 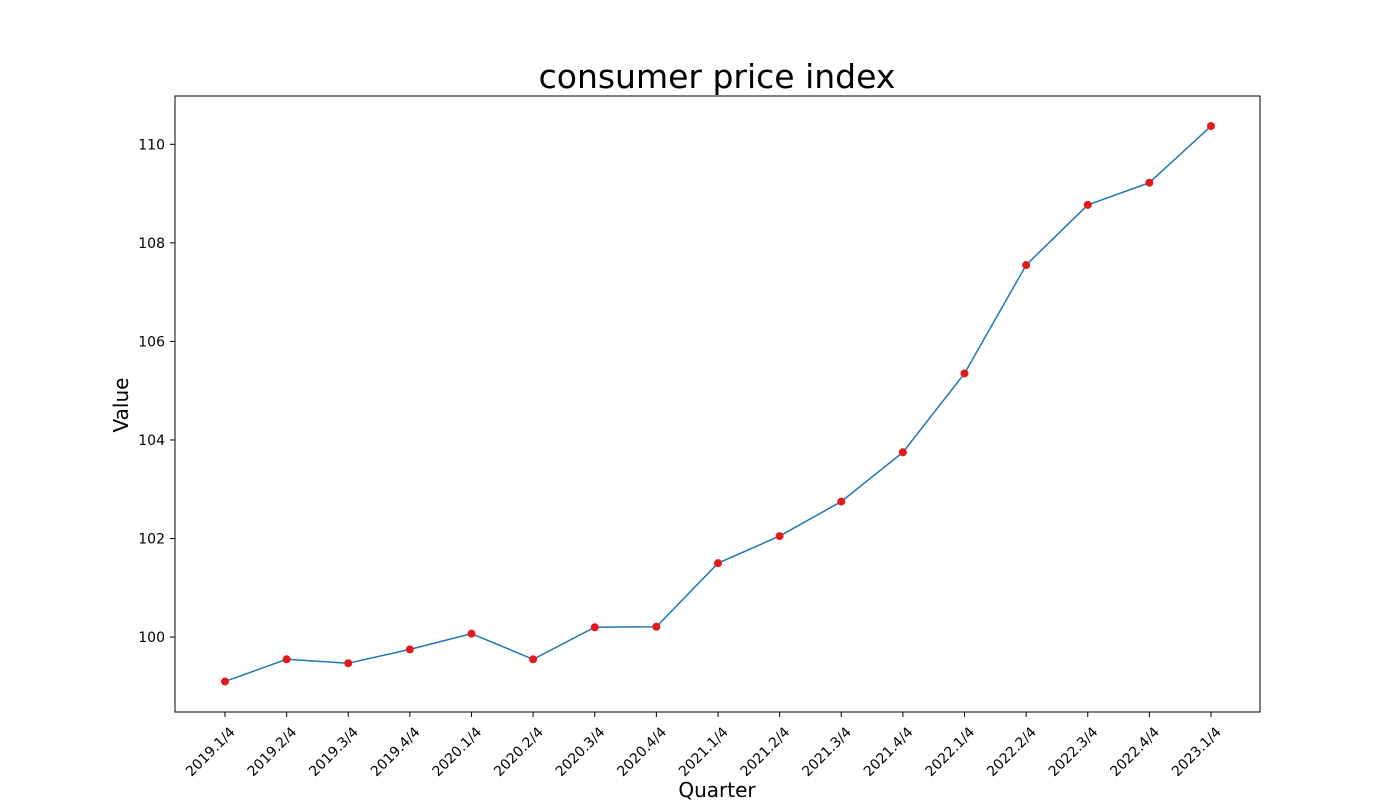 What do you see at coordinates (704, 752) in the screenshot?
I see `x-tick-label: 2021.1/4` at bounding box center [704, 752].